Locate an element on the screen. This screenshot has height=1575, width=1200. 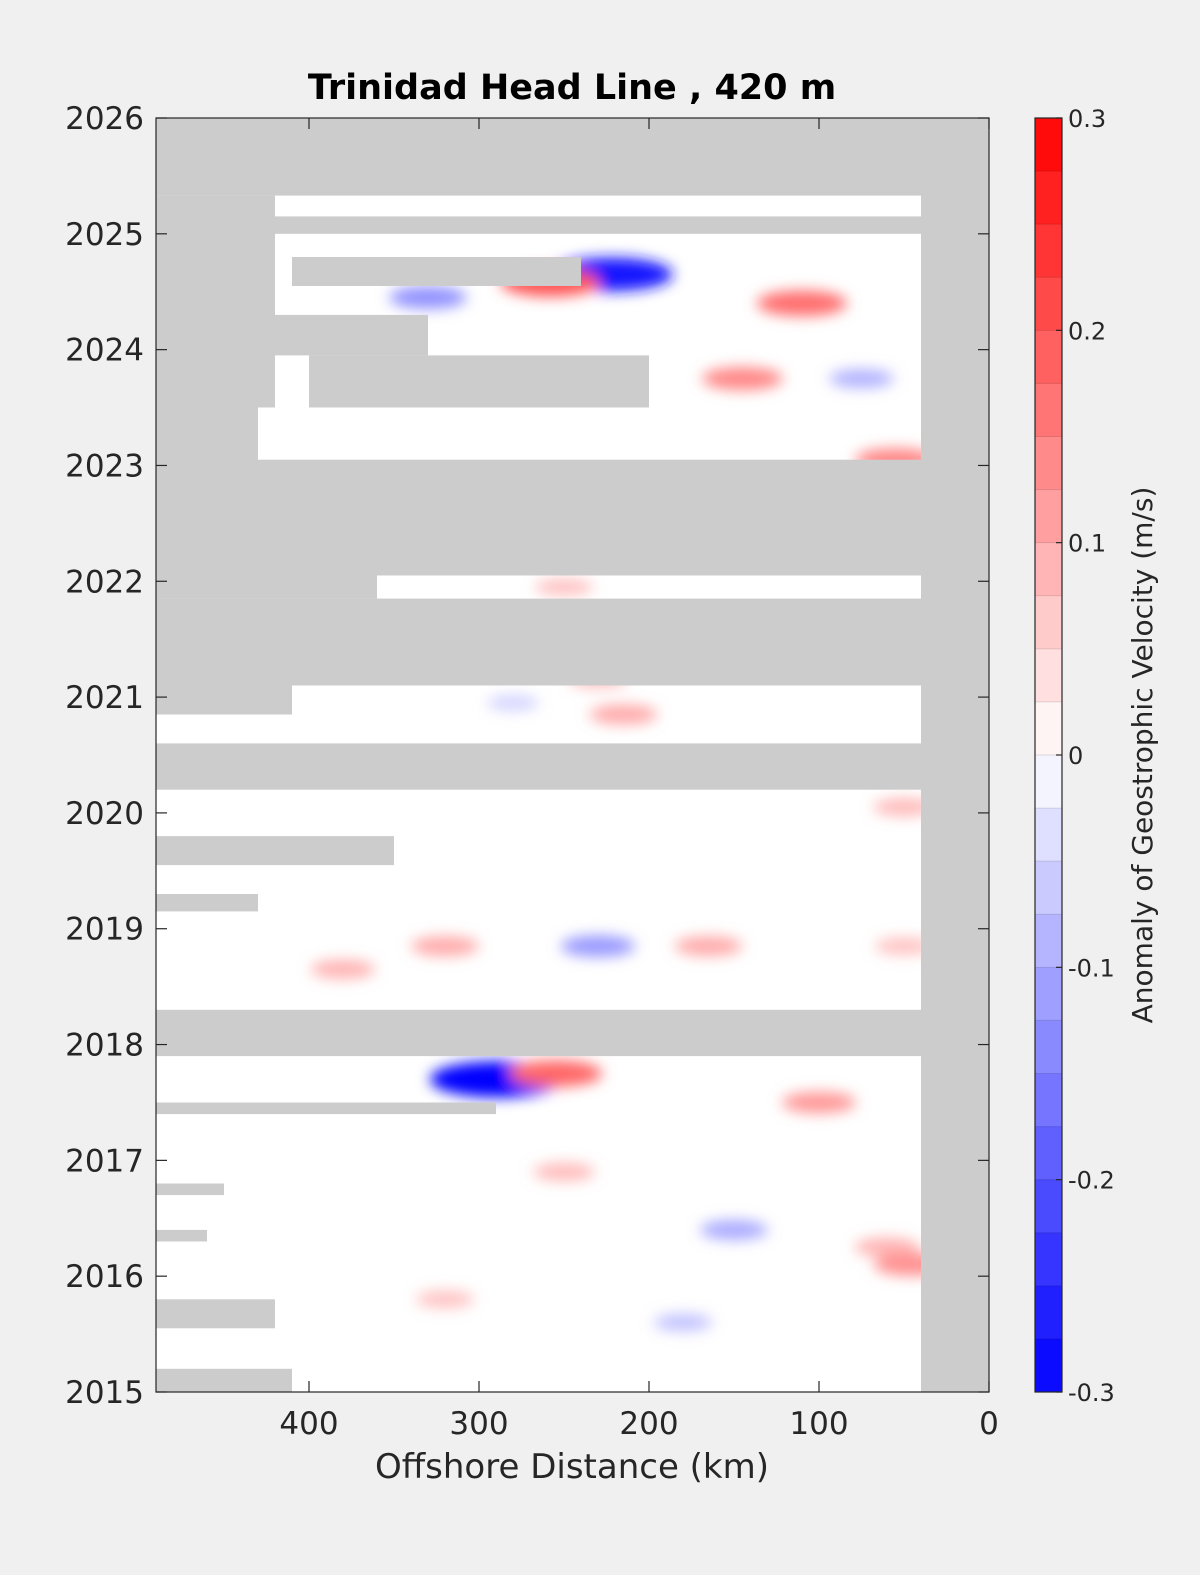
y-tick-label-4: 2019 is located at coordinates (104, 930).